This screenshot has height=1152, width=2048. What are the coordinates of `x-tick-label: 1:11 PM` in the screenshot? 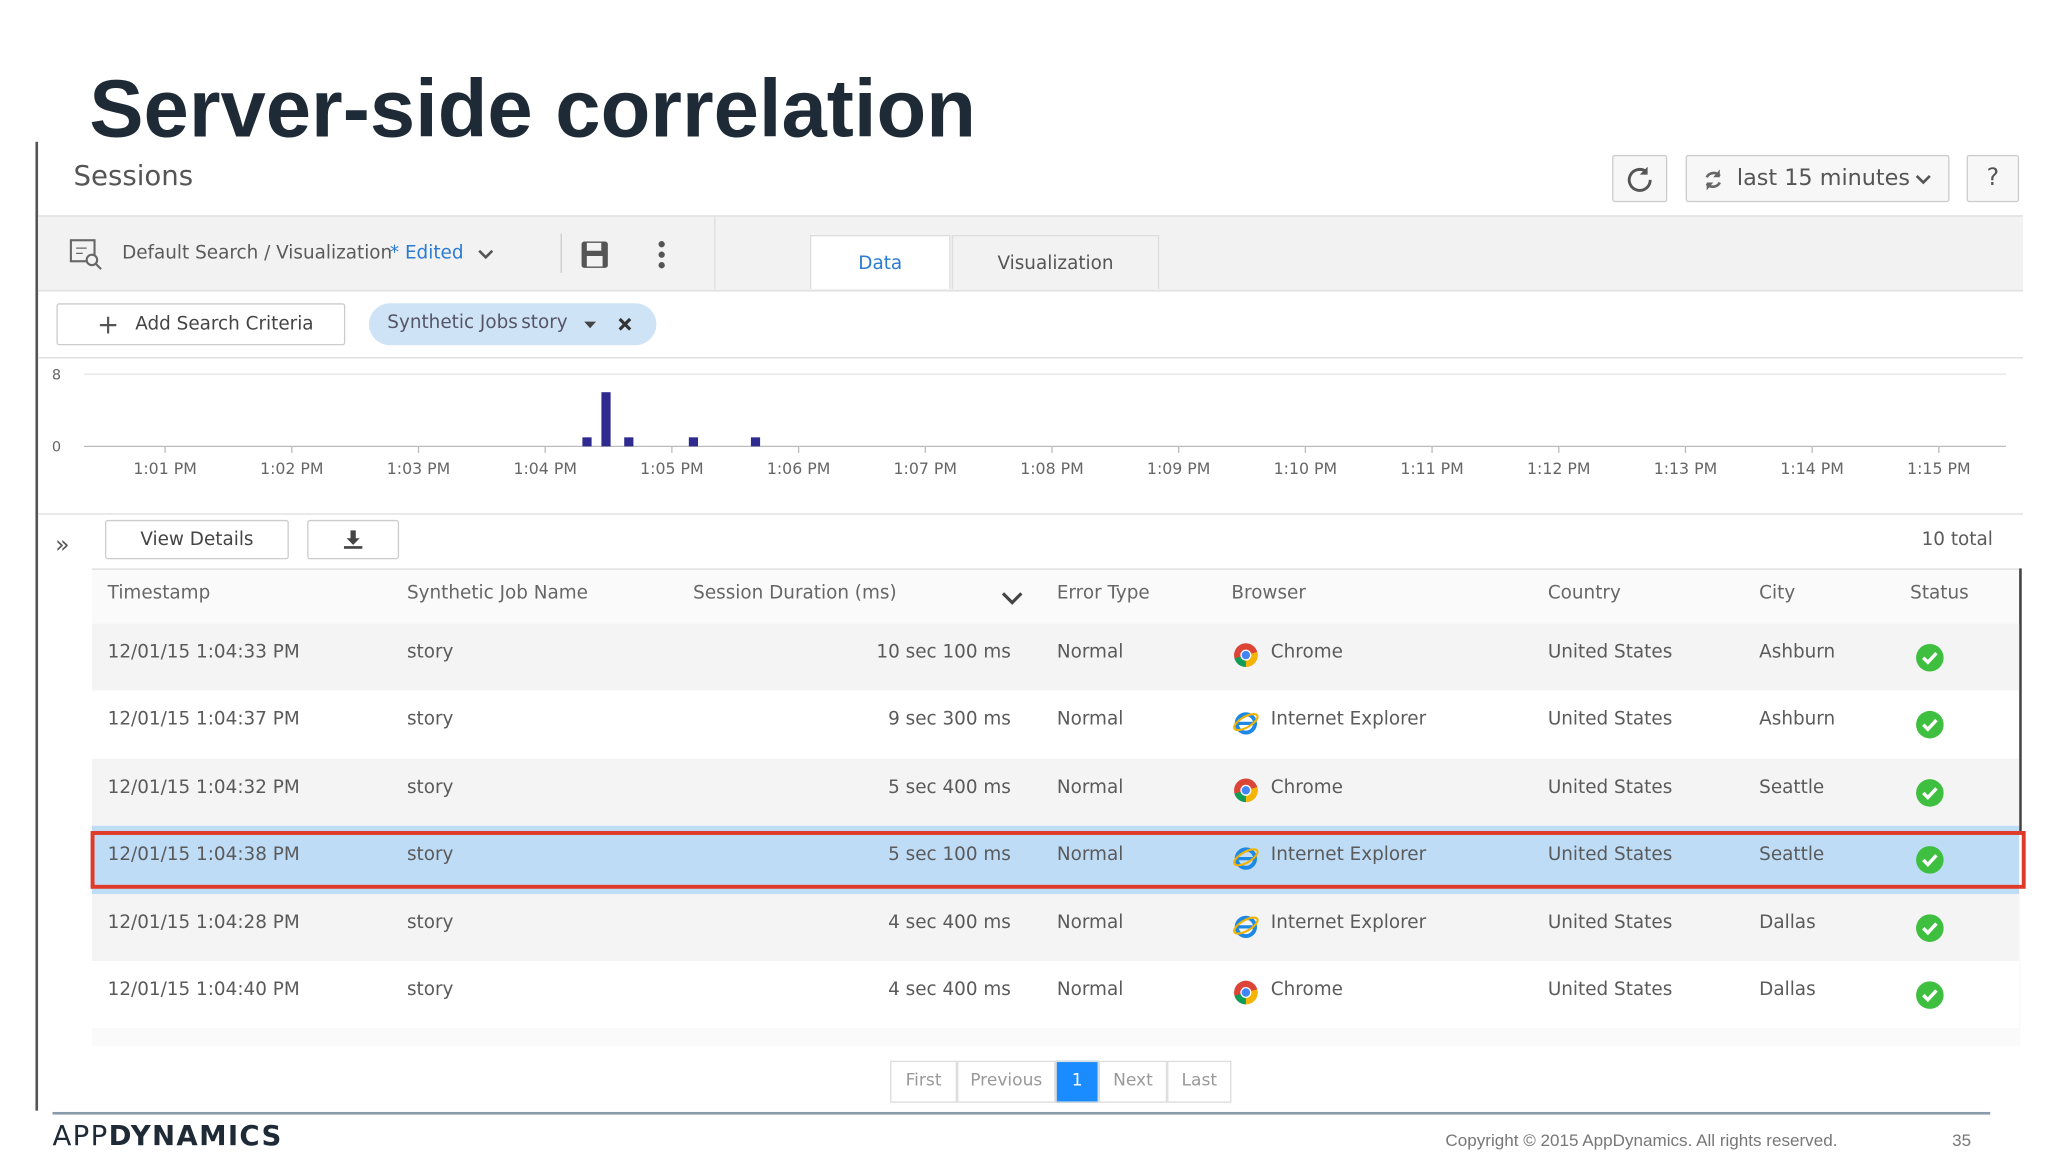 It's located at (1431, 468).